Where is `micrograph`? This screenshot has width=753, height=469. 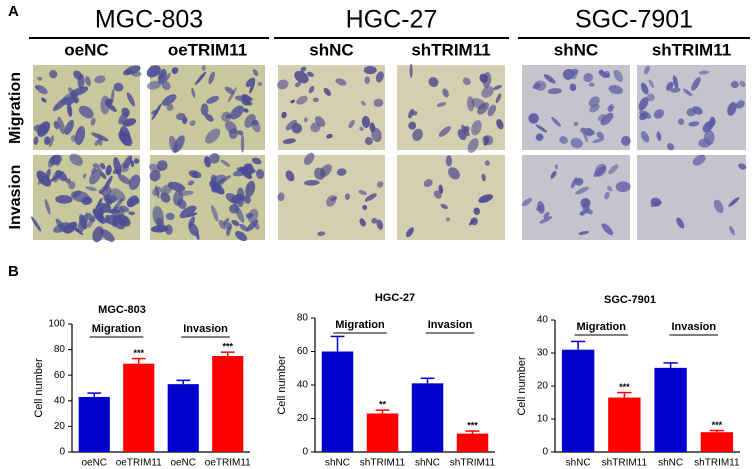
micrograph is located at coordinates (451, 197).